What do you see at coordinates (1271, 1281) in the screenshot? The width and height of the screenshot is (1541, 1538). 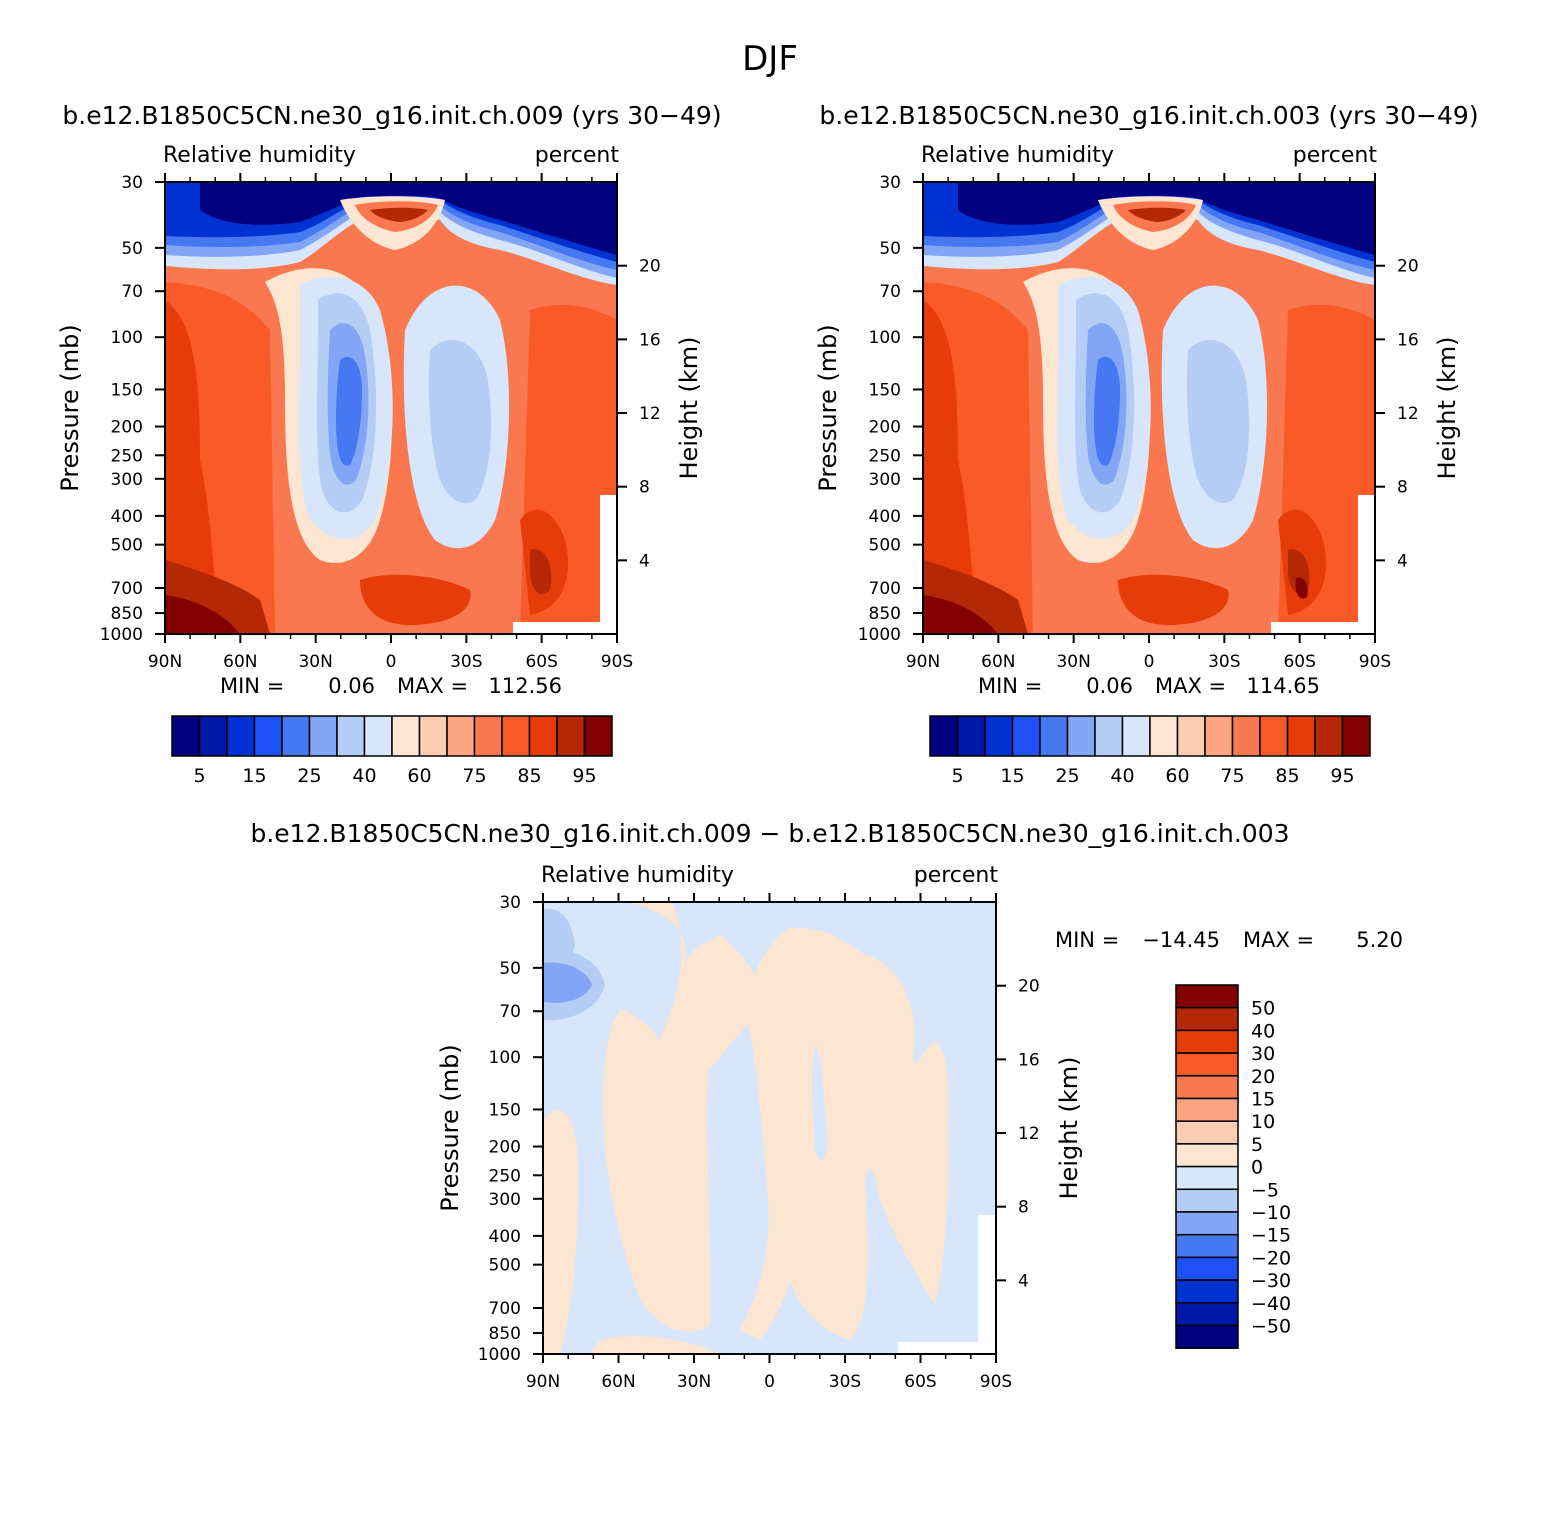 I see `colorbar-label: −30` at bounding box center [1271, 1281].